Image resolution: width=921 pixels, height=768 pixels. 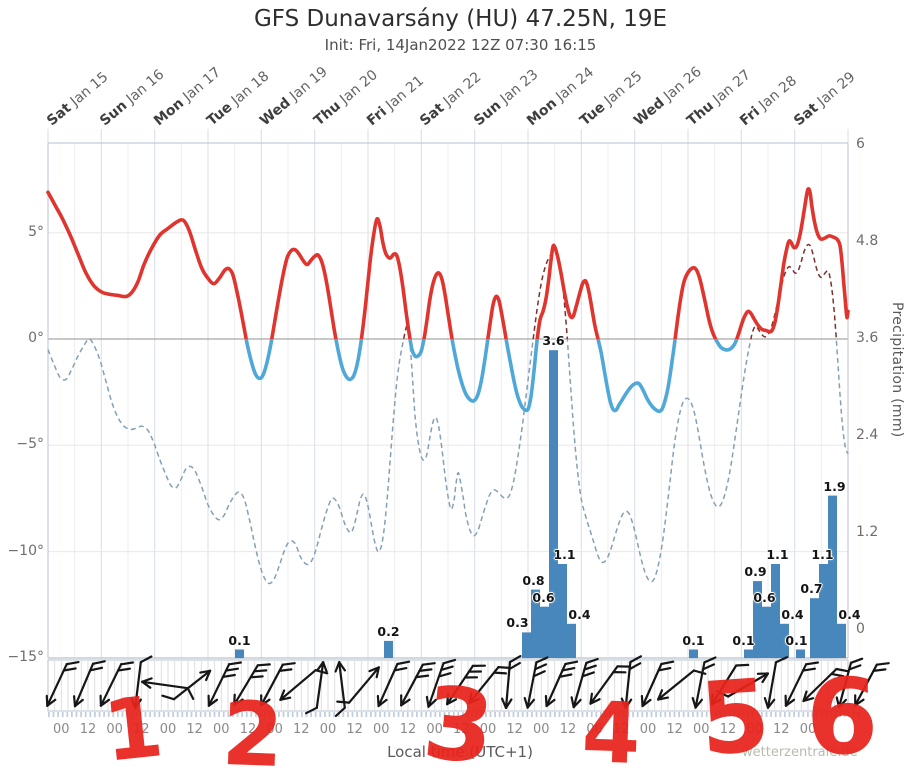 What do you see at coordinates (460, 19) in the screenshot?
I see `chart-title: GFS Dunavarsány (HU) 47.25N, 19E` at bounding box center [460, 19].